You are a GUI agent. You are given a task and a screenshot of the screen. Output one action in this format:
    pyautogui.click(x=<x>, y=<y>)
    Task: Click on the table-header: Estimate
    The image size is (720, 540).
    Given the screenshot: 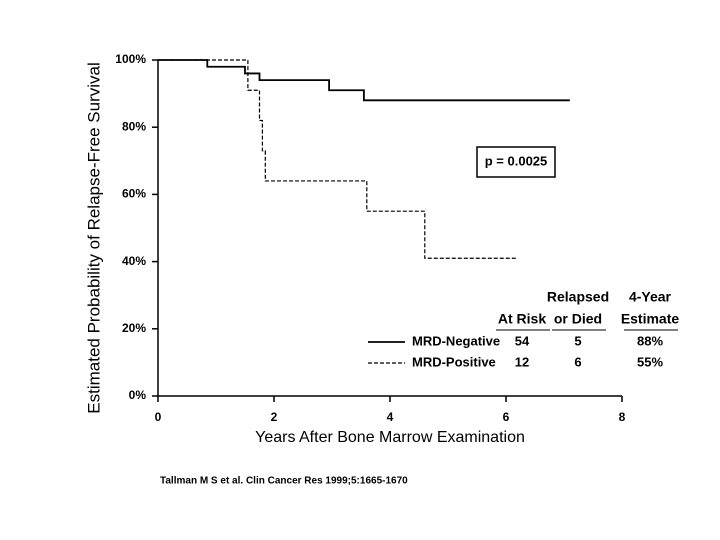 What is the action you would take?
    pyautogui.click(x=650, y=319)
    